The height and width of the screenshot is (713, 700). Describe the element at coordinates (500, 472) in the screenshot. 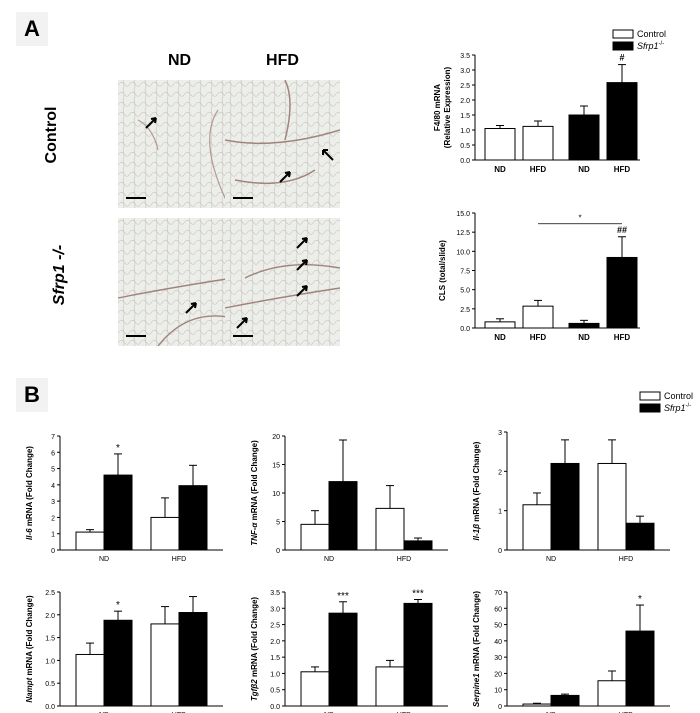

I see `il1b-ytick-label: 2` at that location.